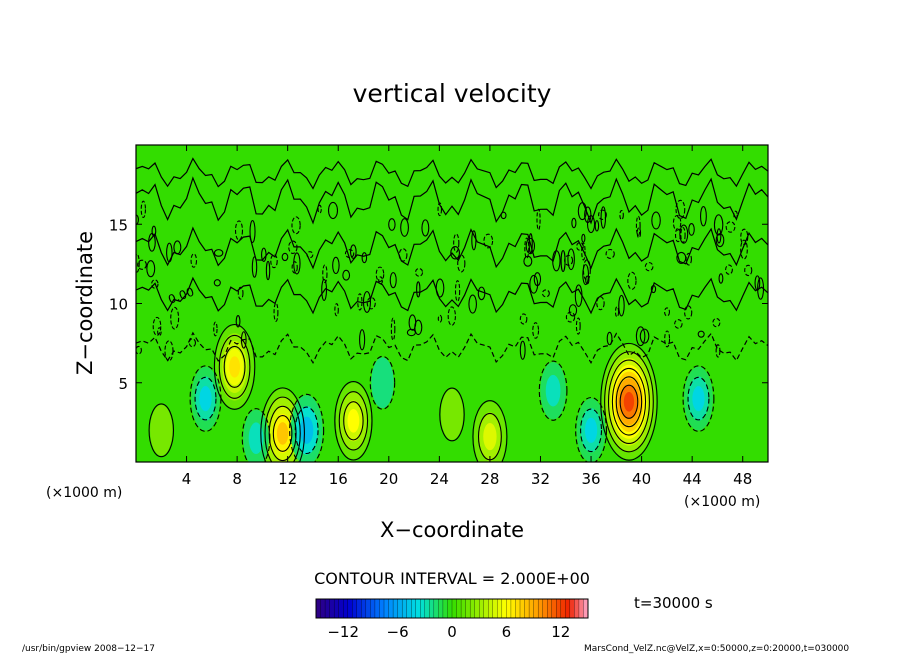 Image resolution: width=904 pixels, height=654 pixels. Describe the element at coordinates (118, 305) in the screenshot. I see `y-tick-label: 10` at that location.